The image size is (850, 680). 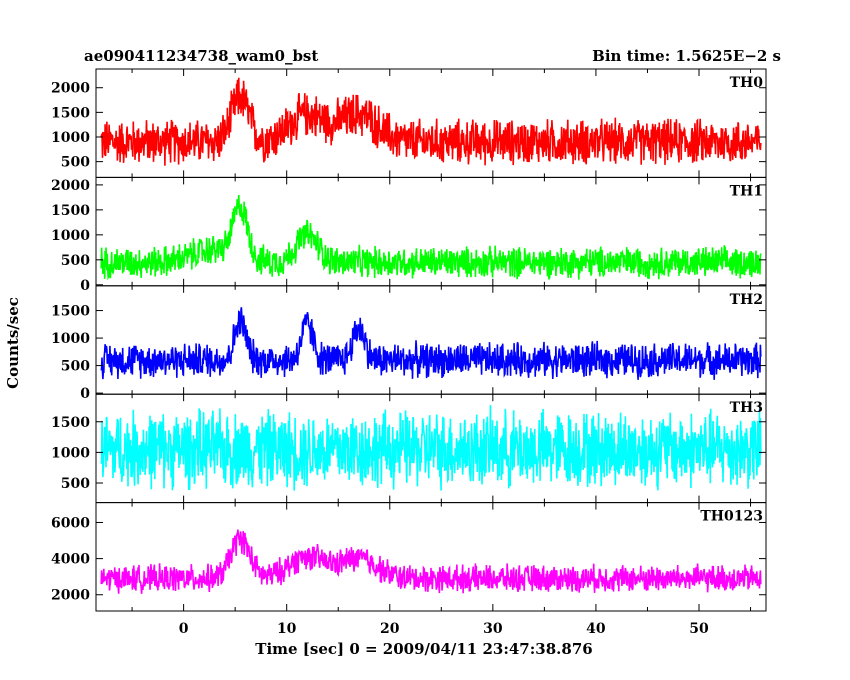 I want to click on panel-th0: 500 1000 1500 2000 TH0, so click(x=409, y=123).